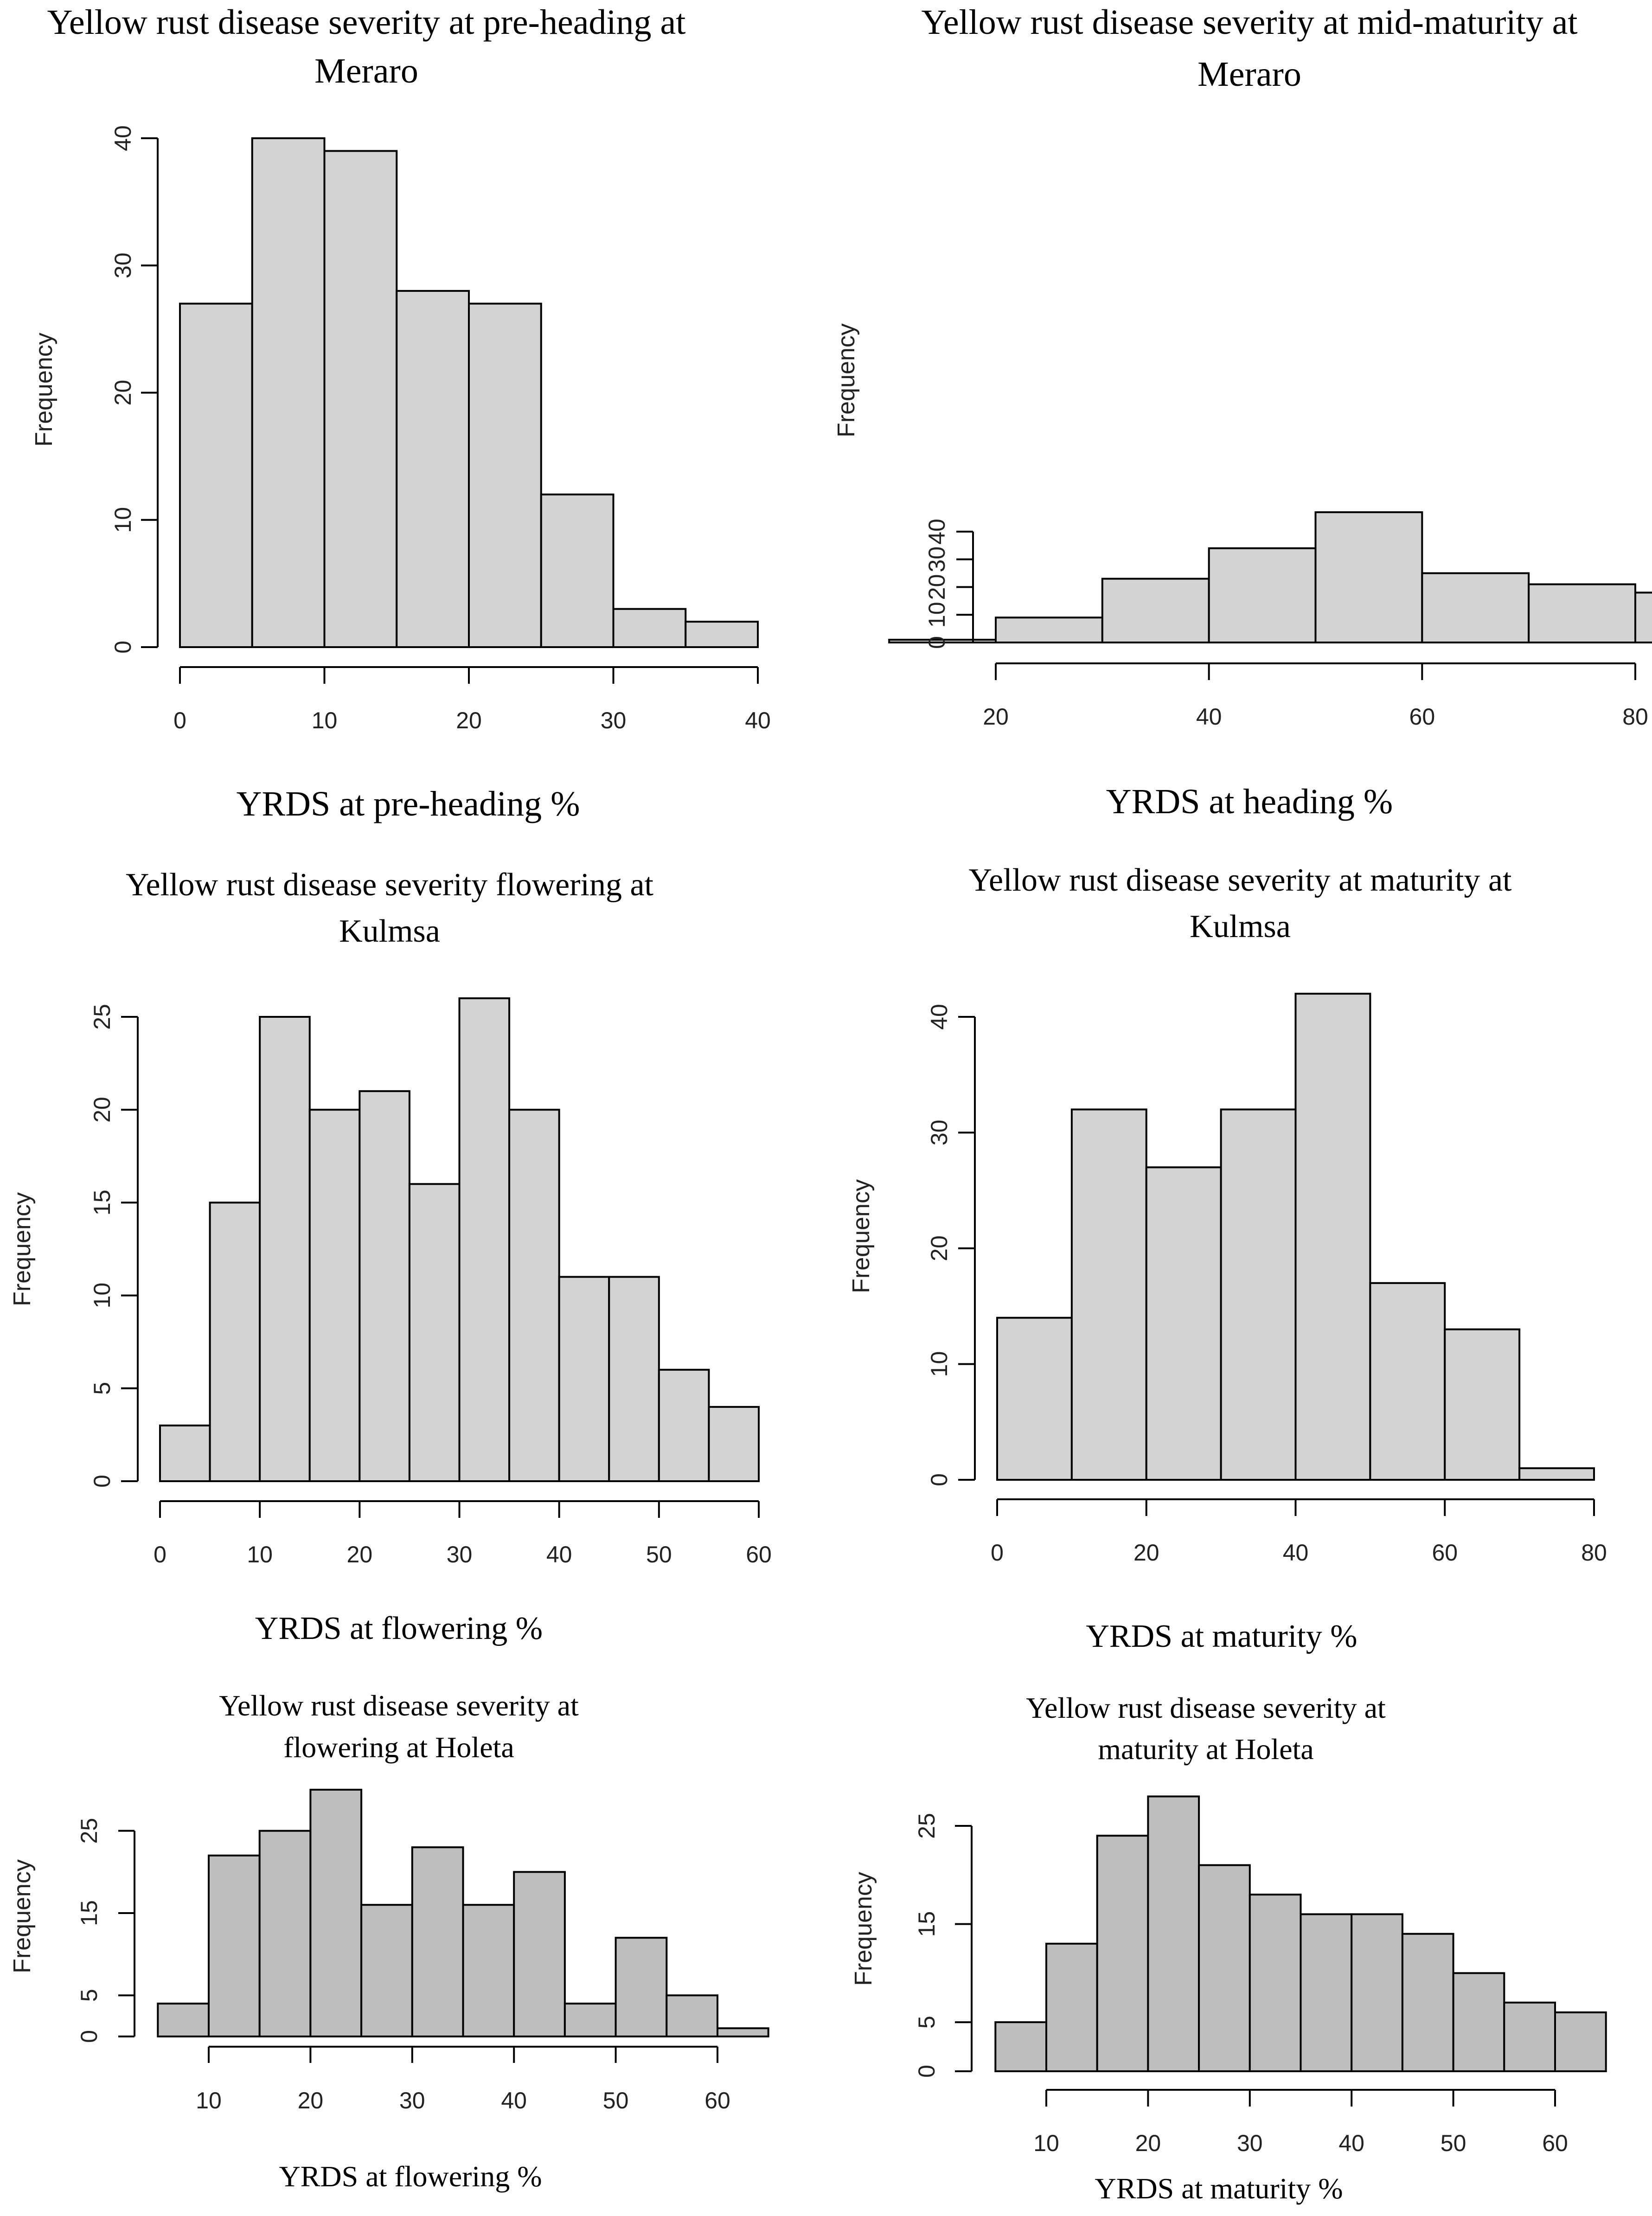 The width and height of the screenshot is (1652, 2216). I want to click on chart-title-line: Meraro, so click(1249, 74).